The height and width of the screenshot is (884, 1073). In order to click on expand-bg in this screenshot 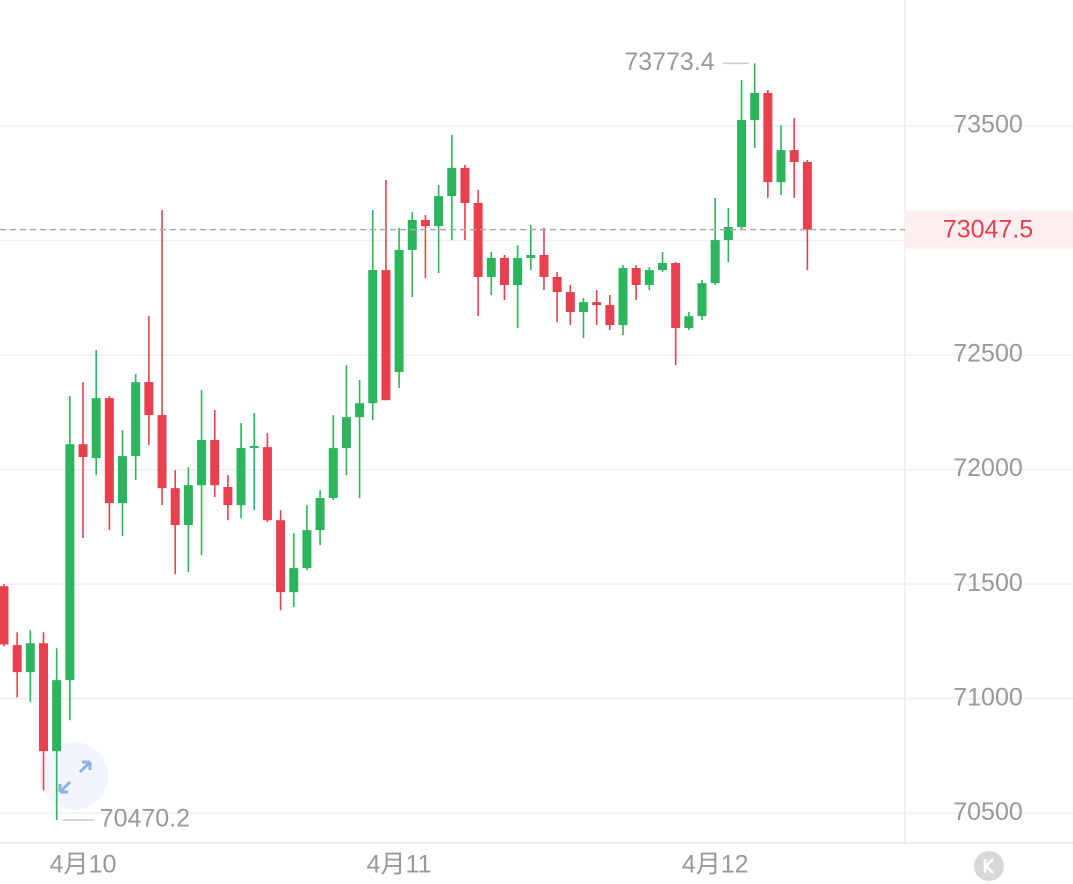, I will do `click(74, 776)`.